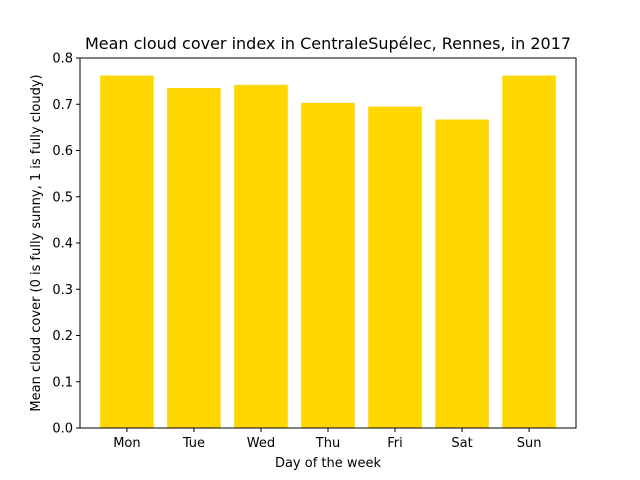 The image size is (640, 480). What do you see at coordinates (62, 197) in the screenshot?
I see `y-tick-label: 0.5` at bounding box center [62, 197].